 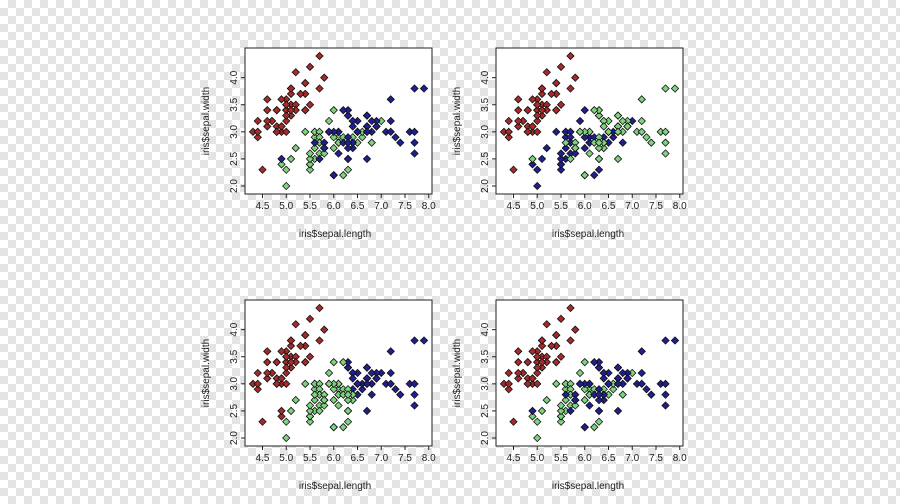 I want to click on plot-frame, so click(x=589, y=121).